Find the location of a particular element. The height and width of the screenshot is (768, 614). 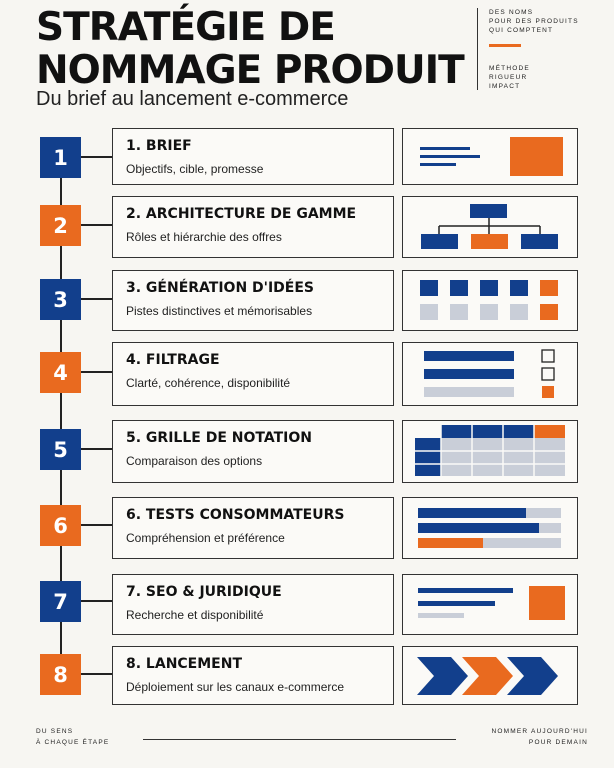

side-accent-bar is located at coordinates (505, 45).